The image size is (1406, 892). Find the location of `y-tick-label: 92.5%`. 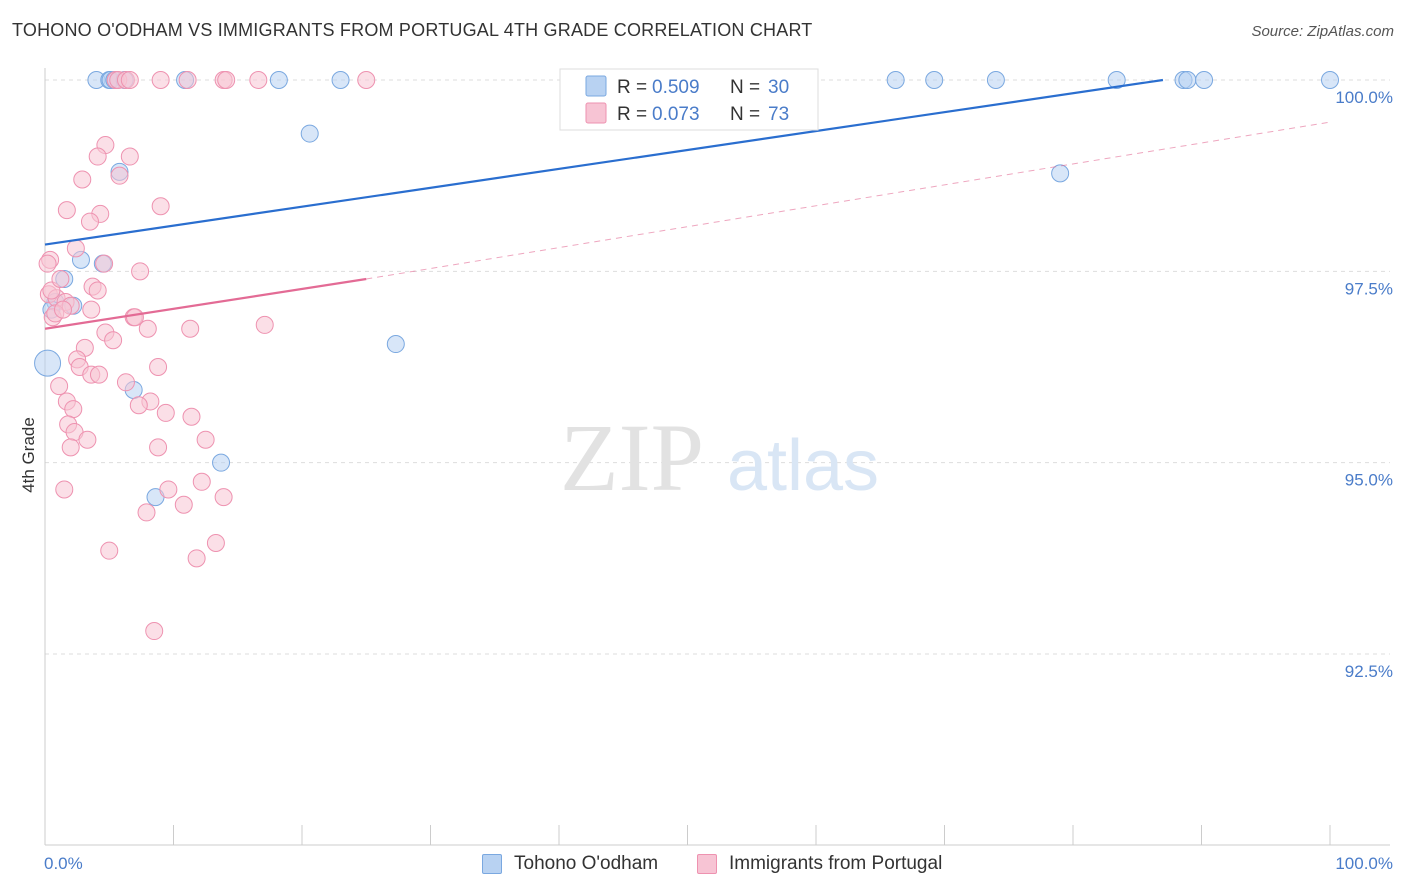

y-tick-label: 92.5% is located at coordinates (1369, 671).